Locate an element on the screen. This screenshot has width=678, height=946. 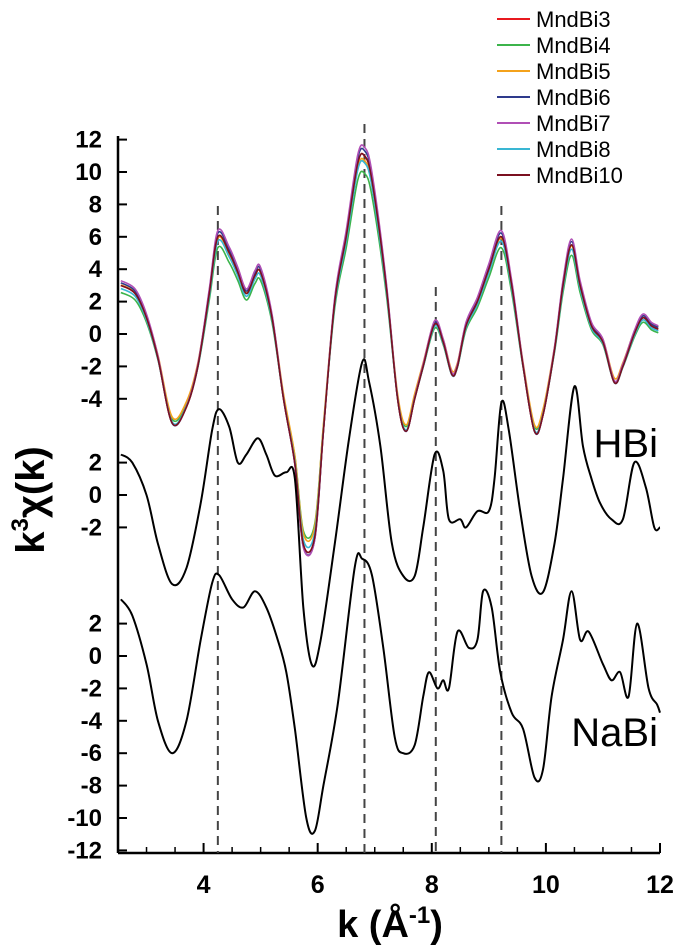
y-tick-label: 4 is located at coordinates (96, 269).